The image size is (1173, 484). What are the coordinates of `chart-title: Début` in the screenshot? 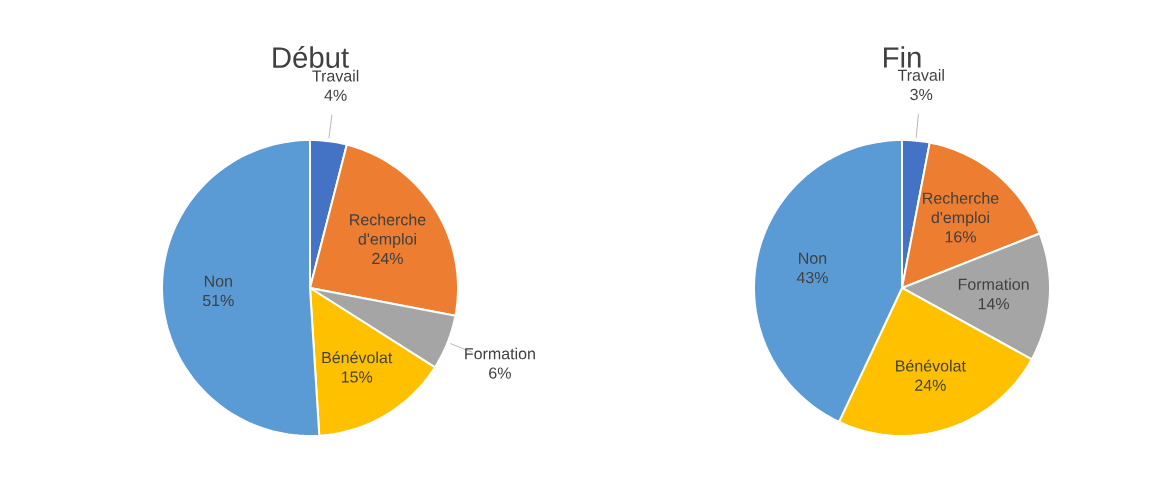 It's located at (311, 57).